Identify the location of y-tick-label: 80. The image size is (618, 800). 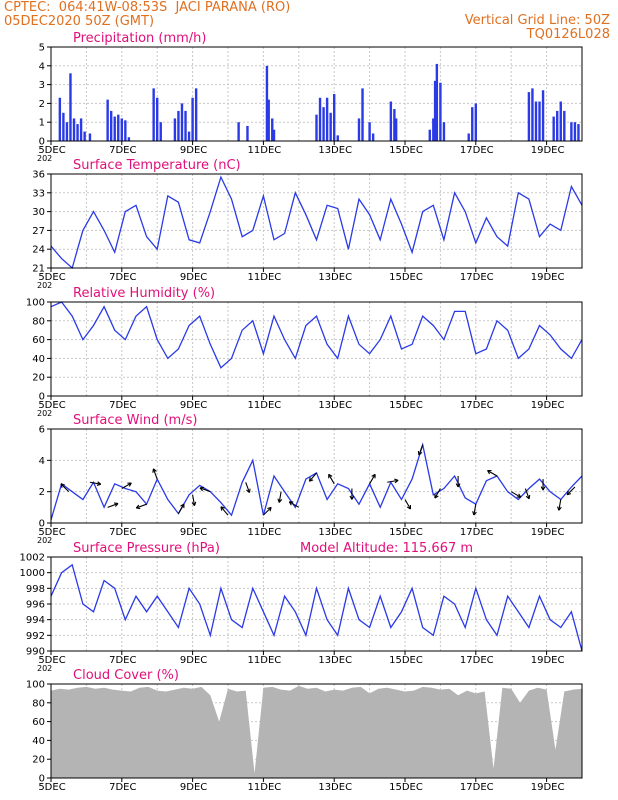
(38, 703).